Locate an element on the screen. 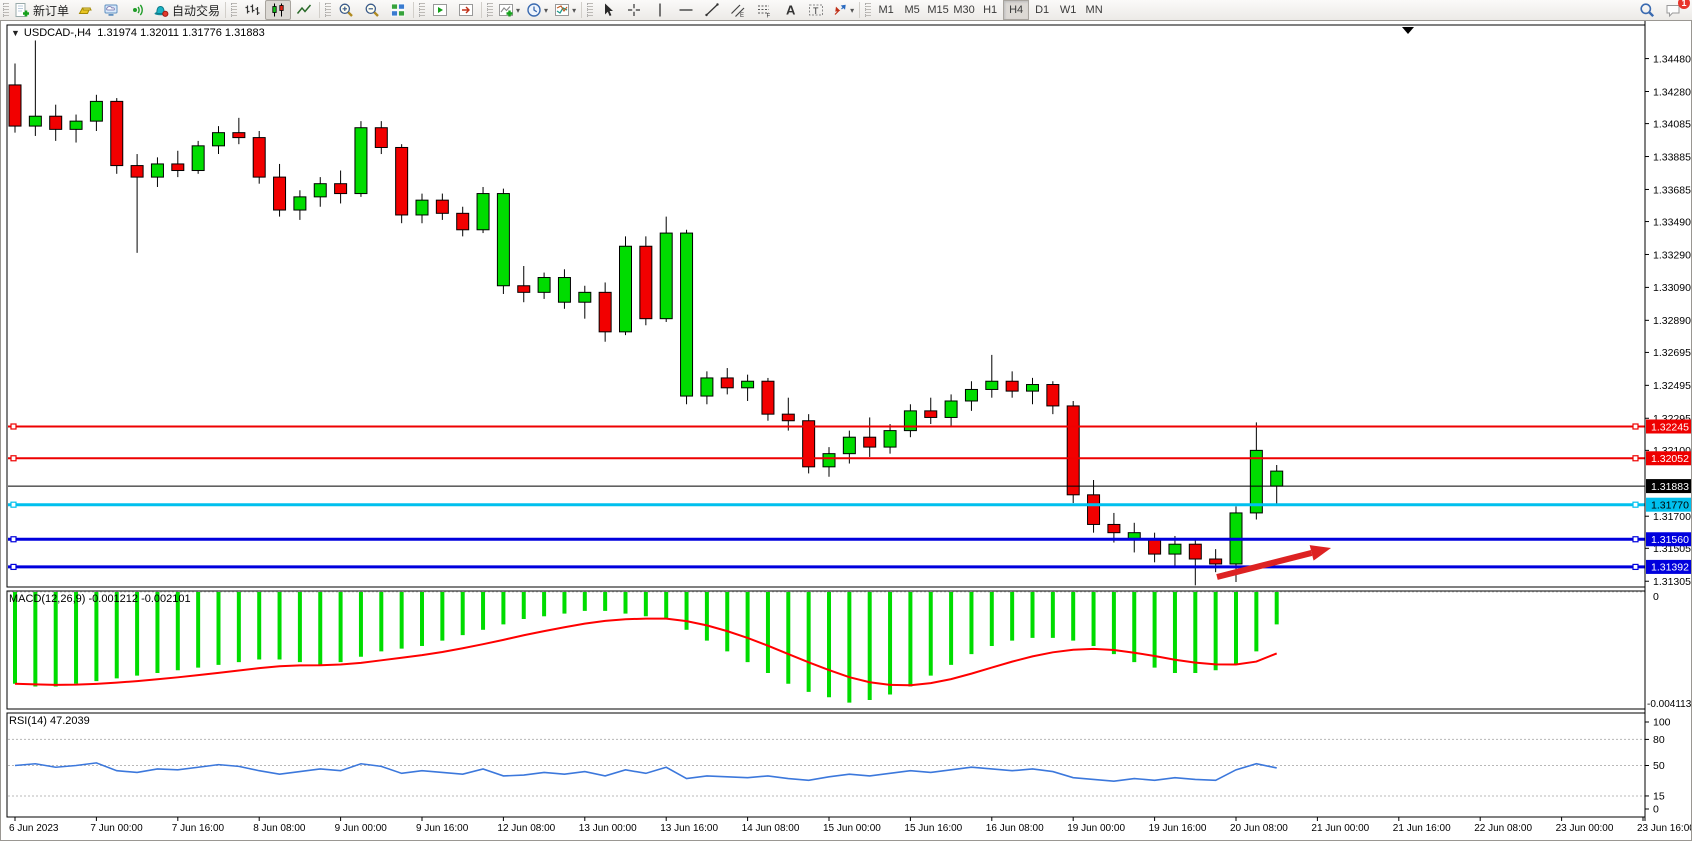 The image size is (1692, 841). zoom-out-button is located at coordinates (372, 10).